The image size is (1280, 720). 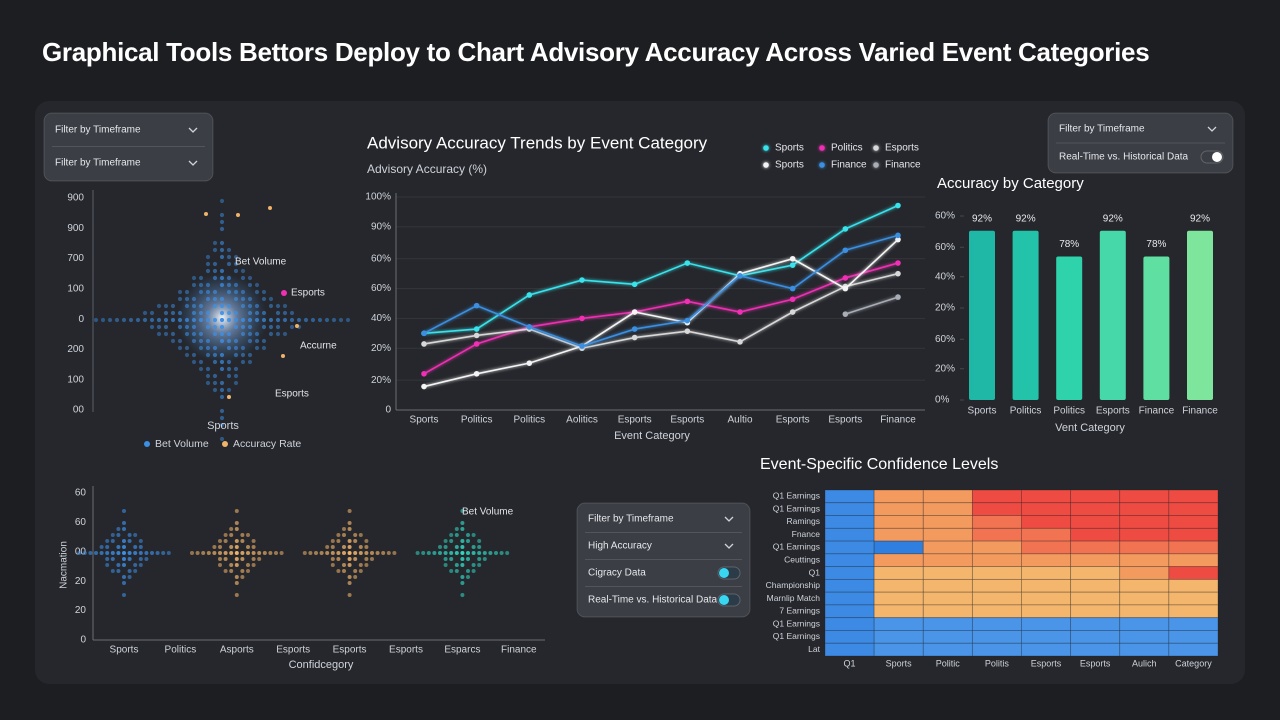 I want to click on column-label: Aulich, so click(x=1144, y=663).